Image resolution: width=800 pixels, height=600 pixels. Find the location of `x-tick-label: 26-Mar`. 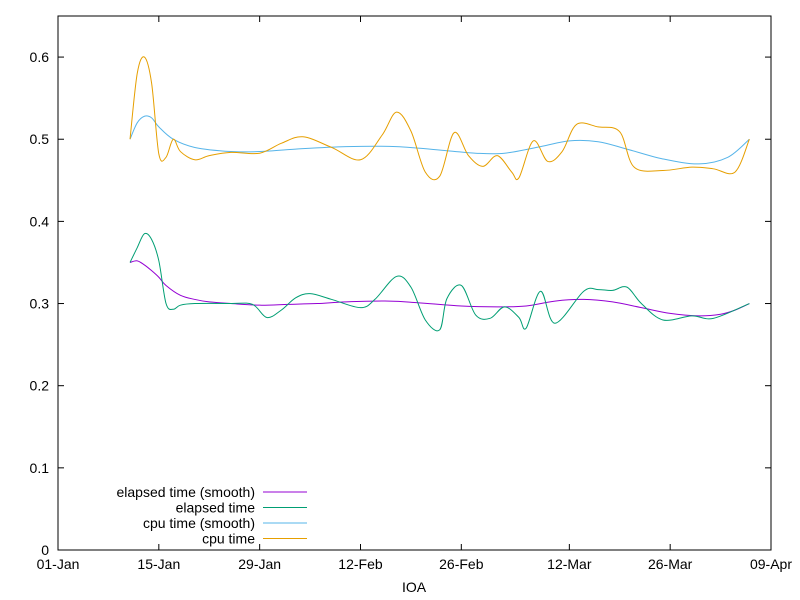

x-tick-label: 26-Mar is located at coordinates (670, 564).